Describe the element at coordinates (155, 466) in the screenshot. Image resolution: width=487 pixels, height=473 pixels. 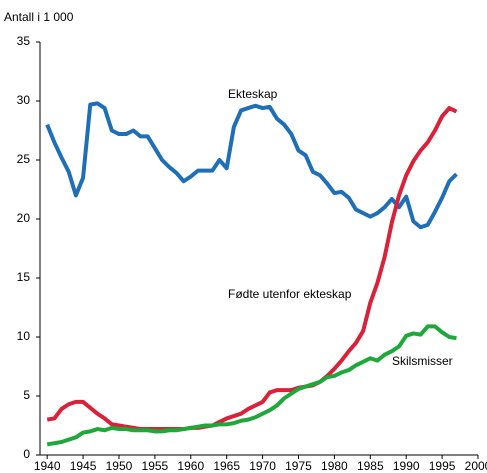
I see `x-tick-label: 1955` at that location.